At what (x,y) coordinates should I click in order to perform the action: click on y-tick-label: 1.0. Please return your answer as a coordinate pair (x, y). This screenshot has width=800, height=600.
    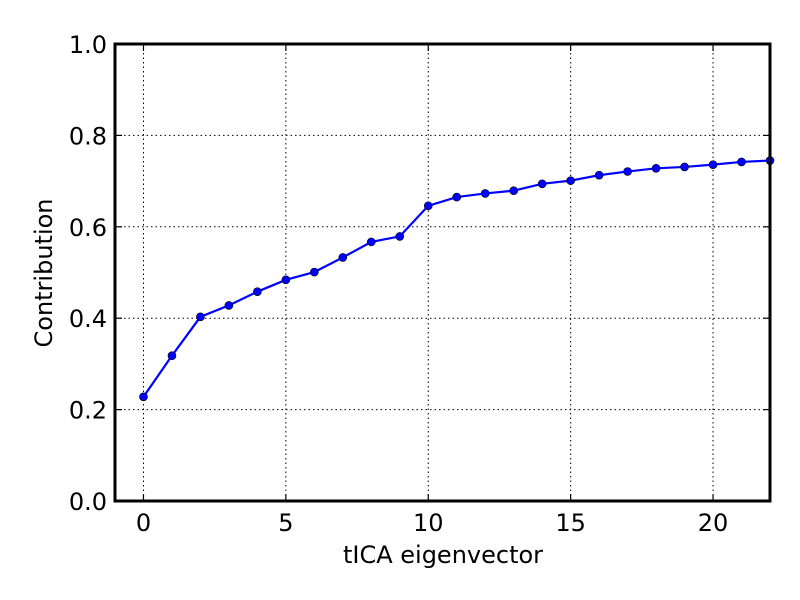
    Looking at the image, I should click on (88, 45).